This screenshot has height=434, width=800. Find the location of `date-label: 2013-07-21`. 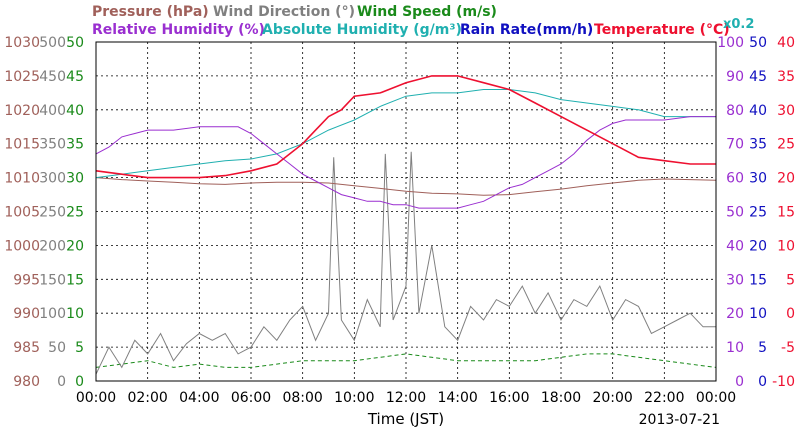

date-label: 2013-07-21 is located at coordinates (679, 420).